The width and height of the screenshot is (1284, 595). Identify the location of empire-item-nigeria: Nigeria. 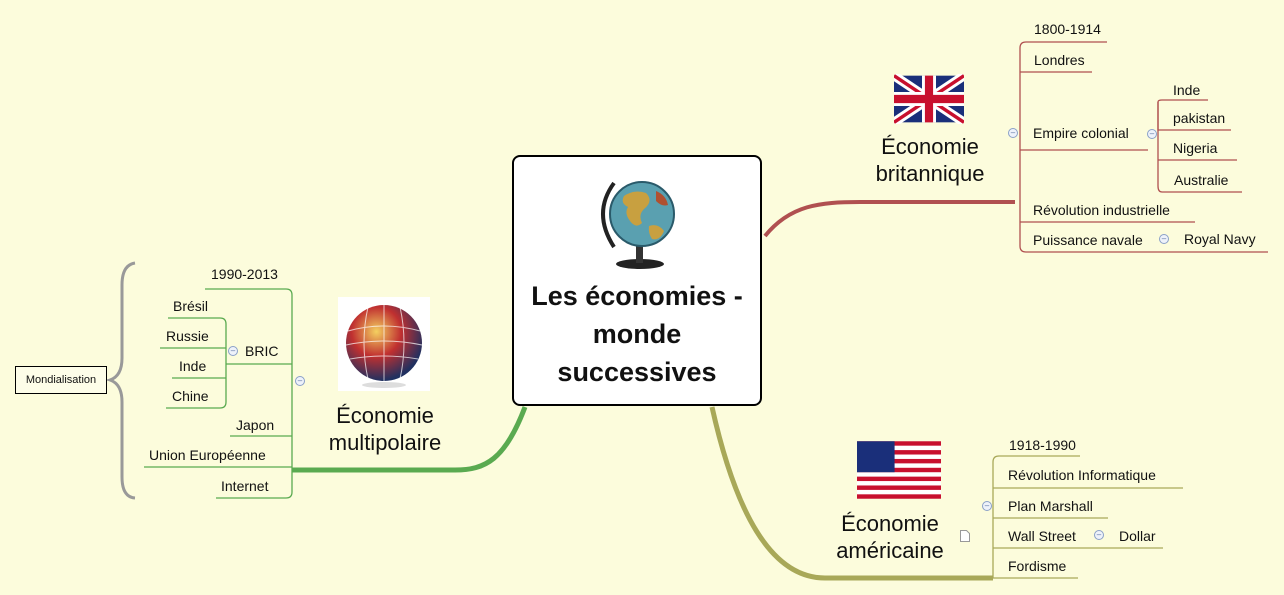
(1195, 148).